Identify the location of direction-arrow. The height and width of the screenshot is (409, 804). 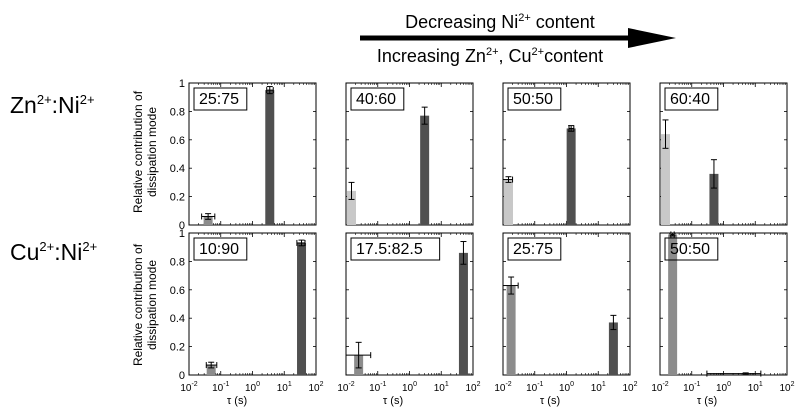
(518, 38).